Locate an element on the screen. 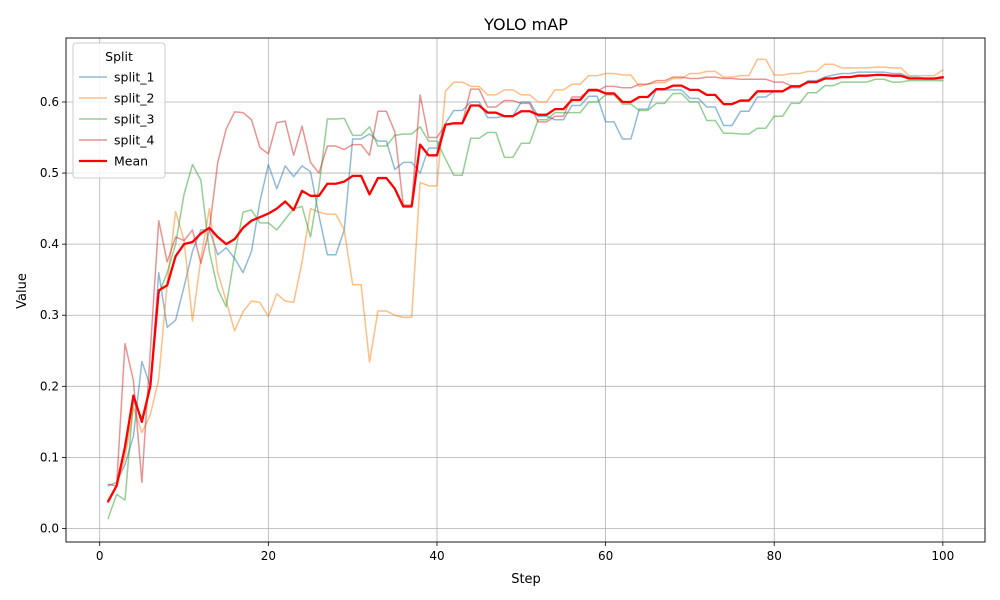  y-axis-label: Value is located at coordinates (22, 291).